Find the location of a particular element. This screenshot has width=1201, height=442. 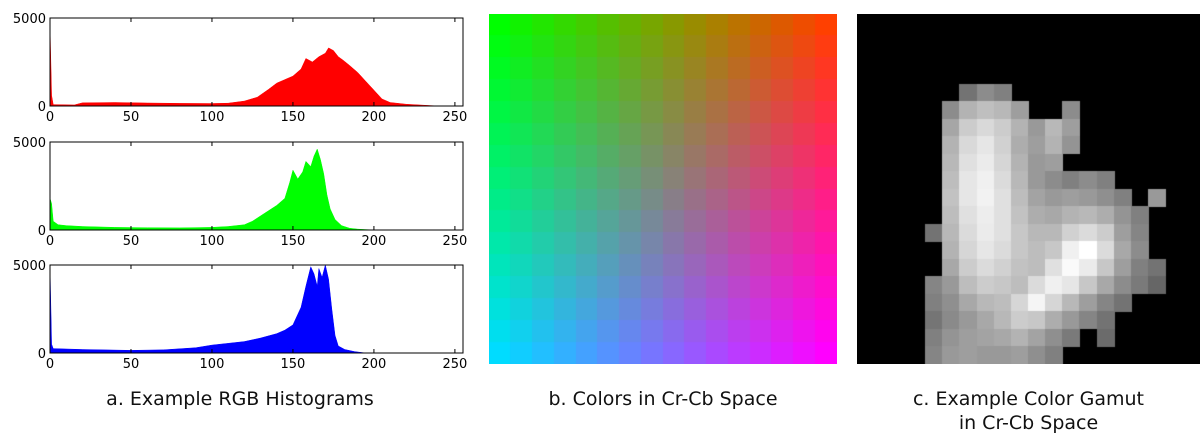

histogram-1-frame is located at coordinates (256, 62).